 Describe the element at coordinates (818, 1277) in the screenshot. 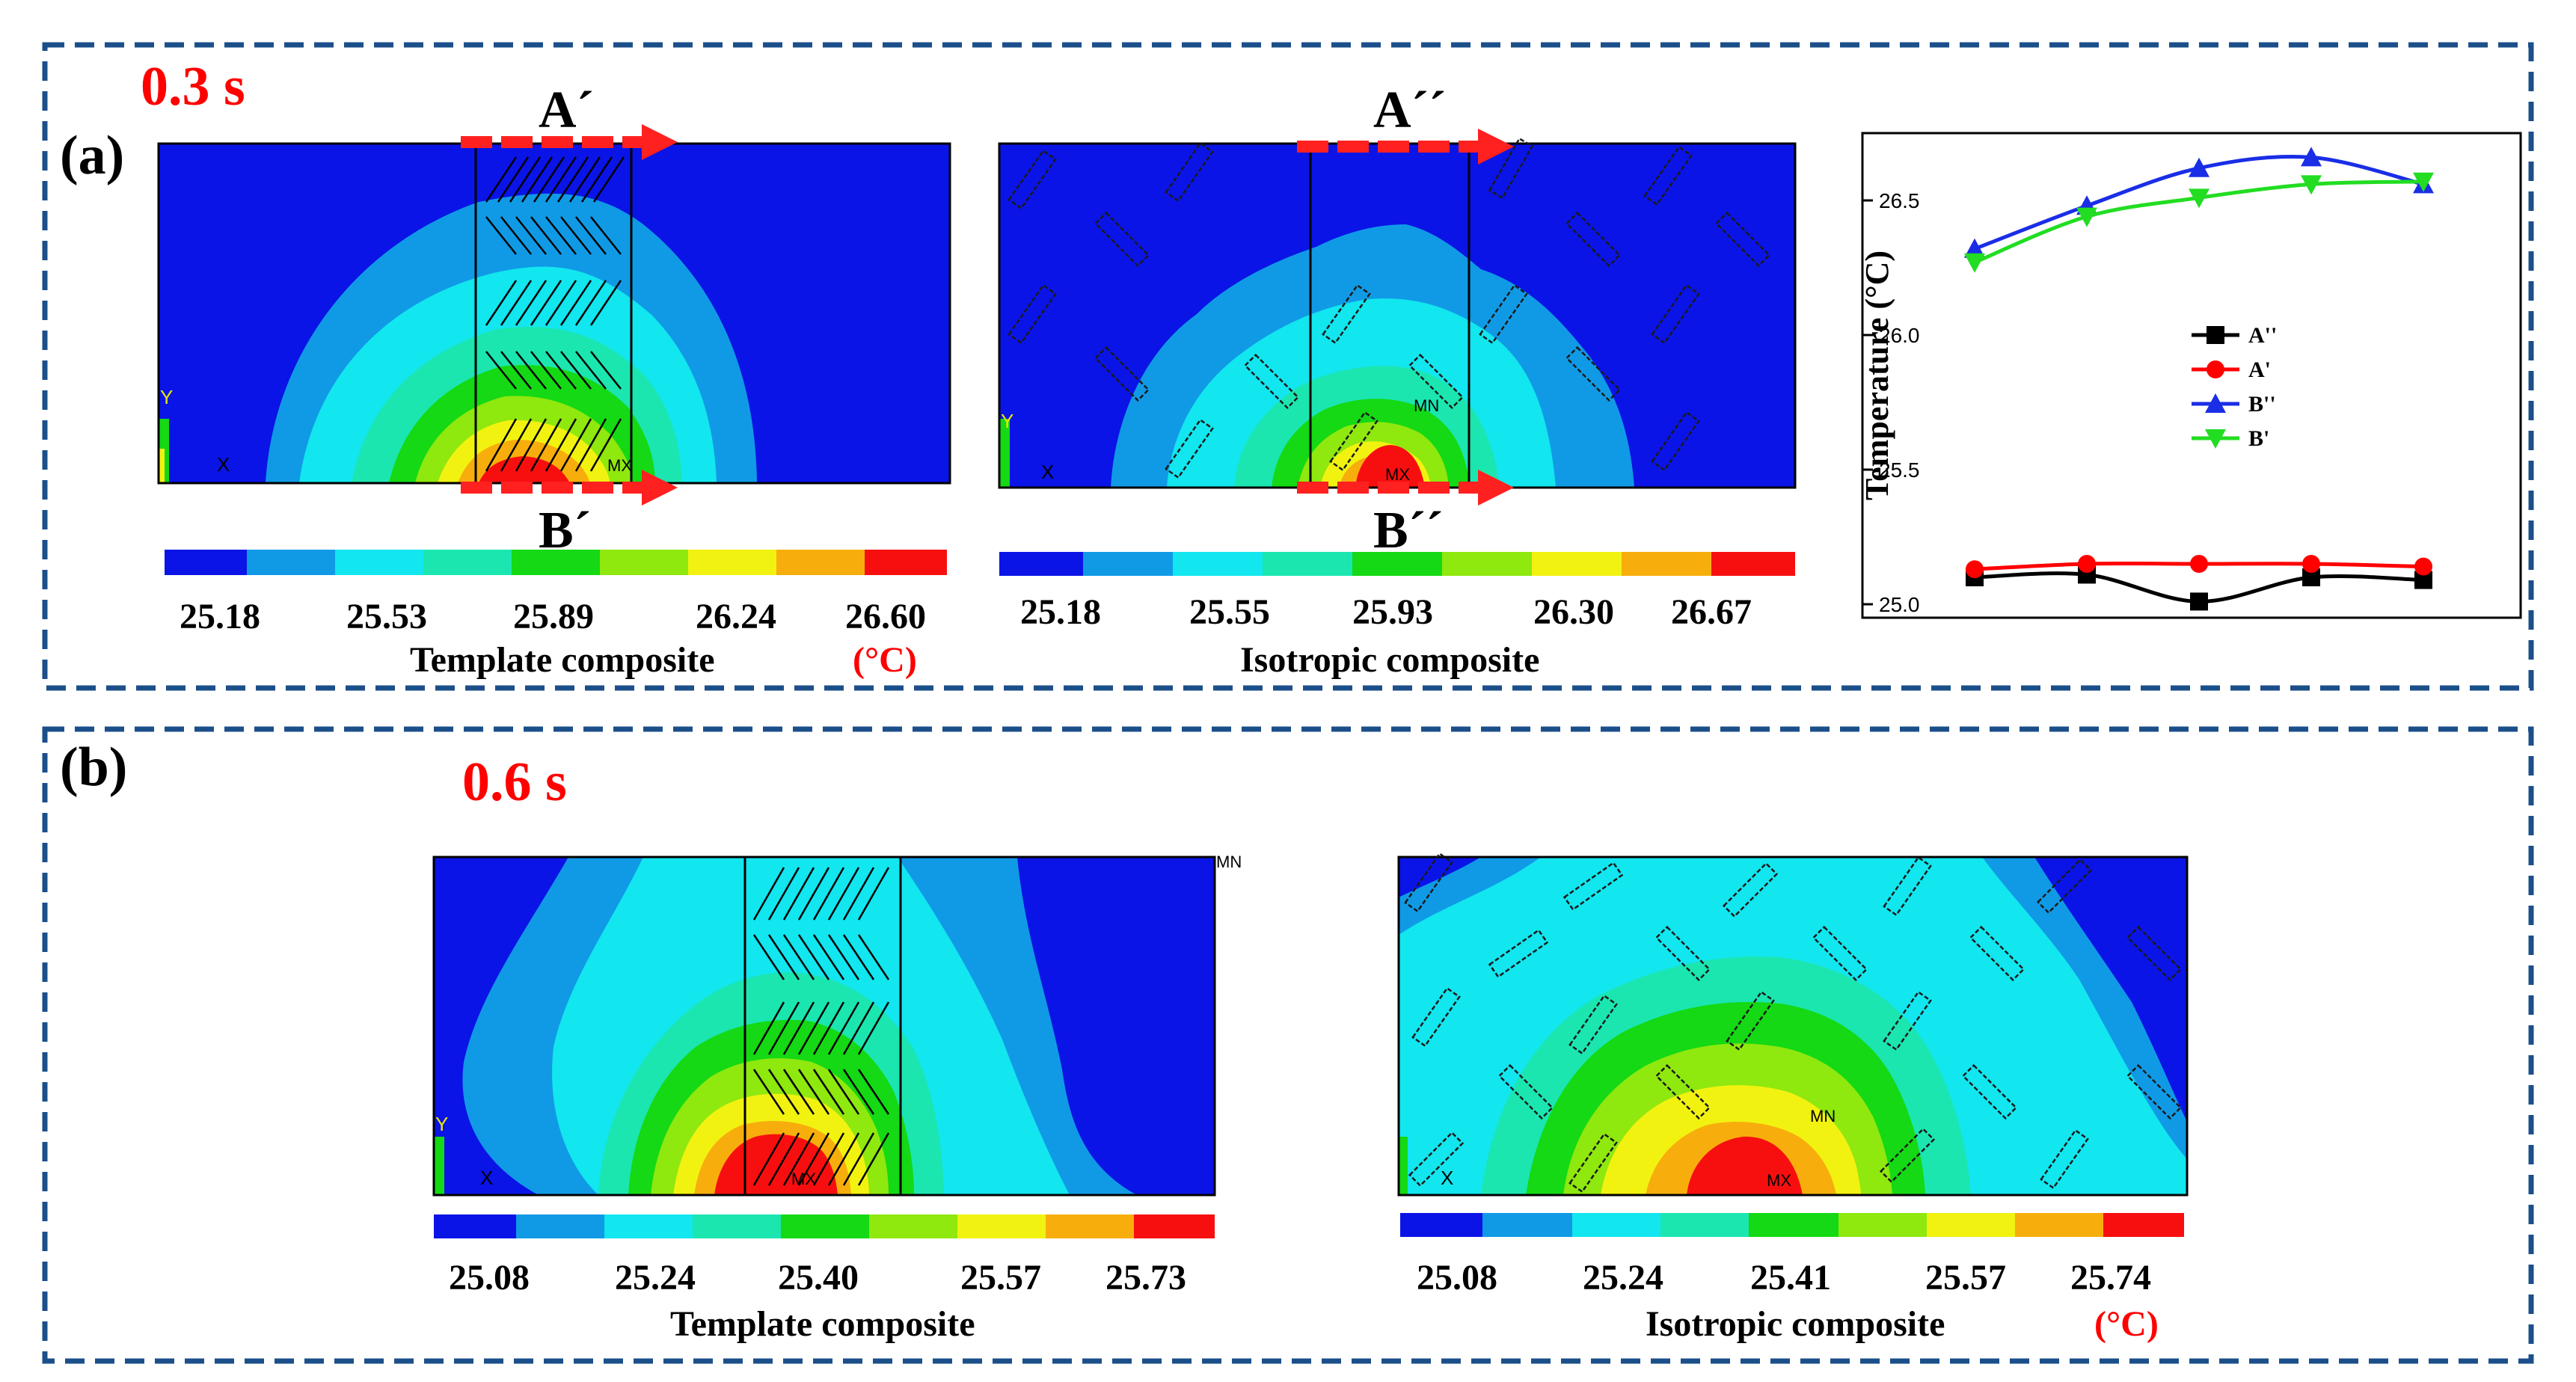

I see `scale-label: 25.40` at that location.